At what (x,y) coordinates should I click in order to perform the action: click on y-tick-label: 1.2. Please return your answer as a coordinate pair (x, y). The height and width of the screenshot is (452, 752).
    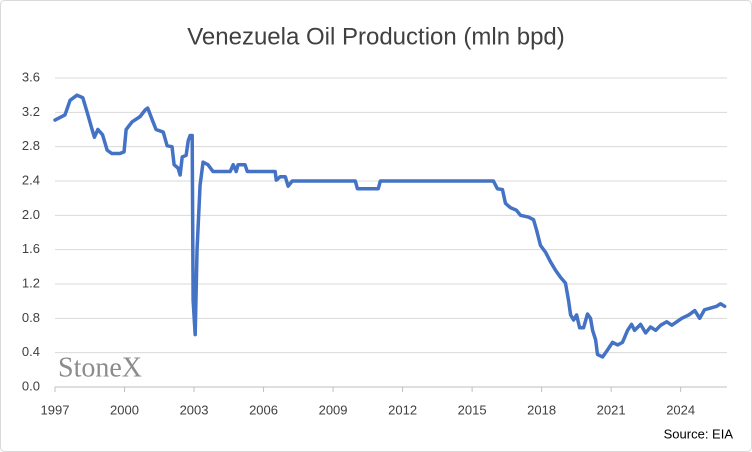
    Looking at the image, I should click on (31, 282).